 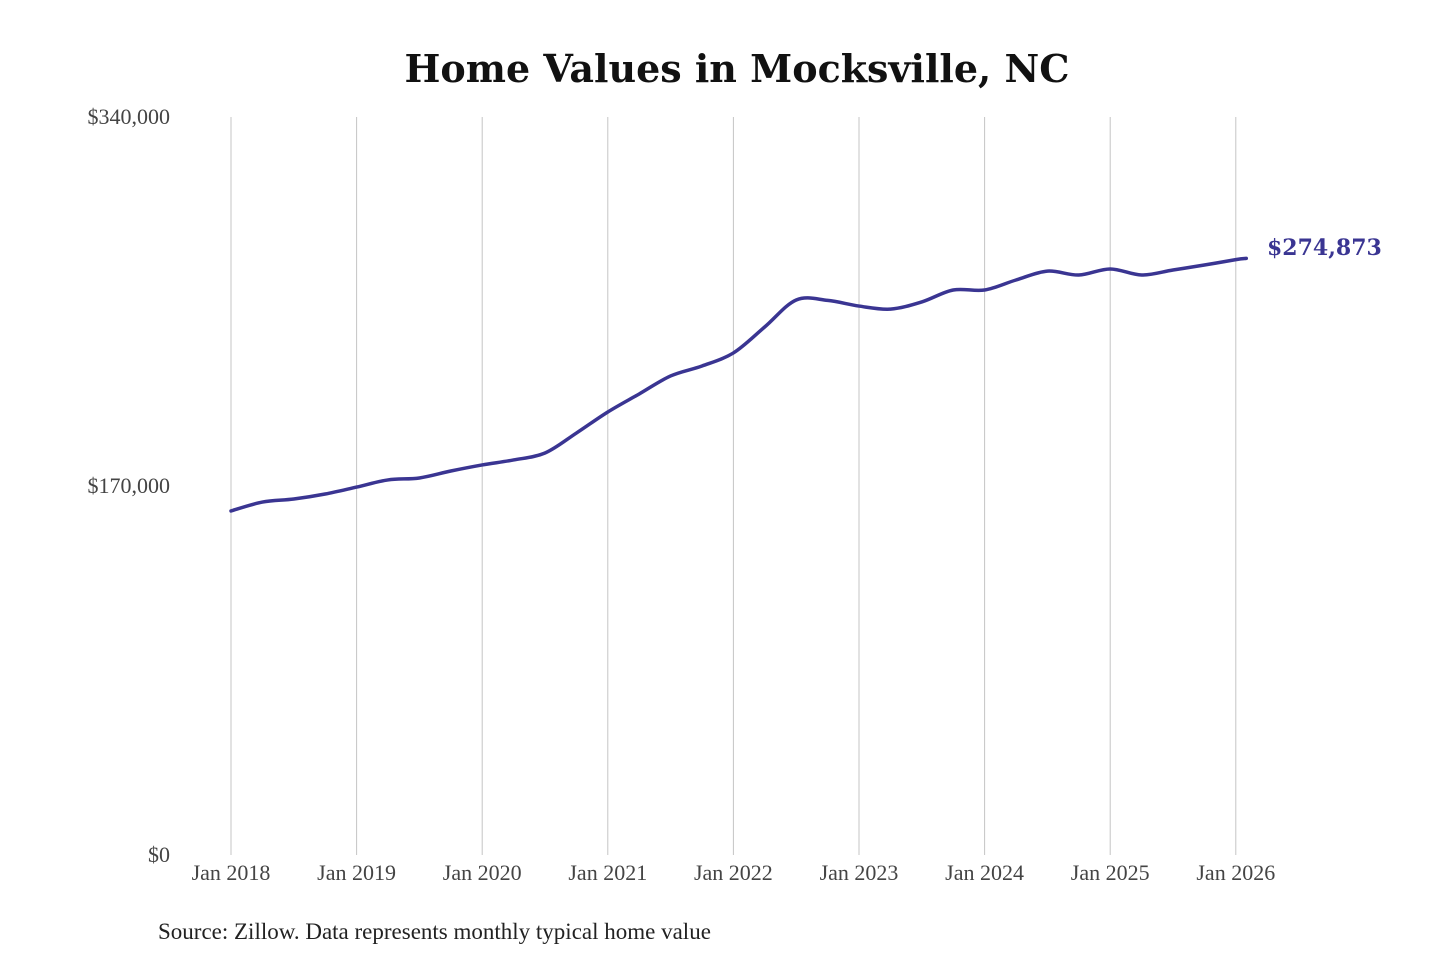 I want to click on x-tick-label: Jan 2020, so click(x=482, y=872).